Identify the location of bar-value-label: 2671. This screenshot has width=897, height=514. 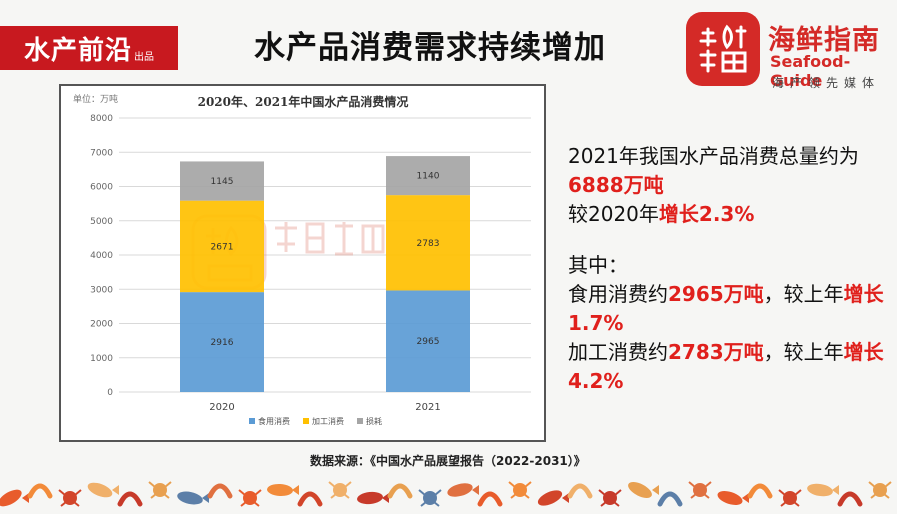
(222, 247).